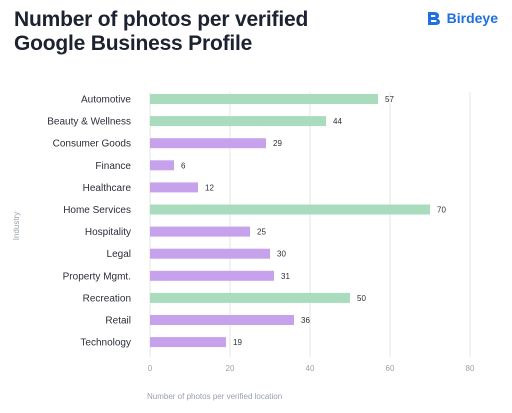  I want to click on value-label: 12, so click(209, 187).